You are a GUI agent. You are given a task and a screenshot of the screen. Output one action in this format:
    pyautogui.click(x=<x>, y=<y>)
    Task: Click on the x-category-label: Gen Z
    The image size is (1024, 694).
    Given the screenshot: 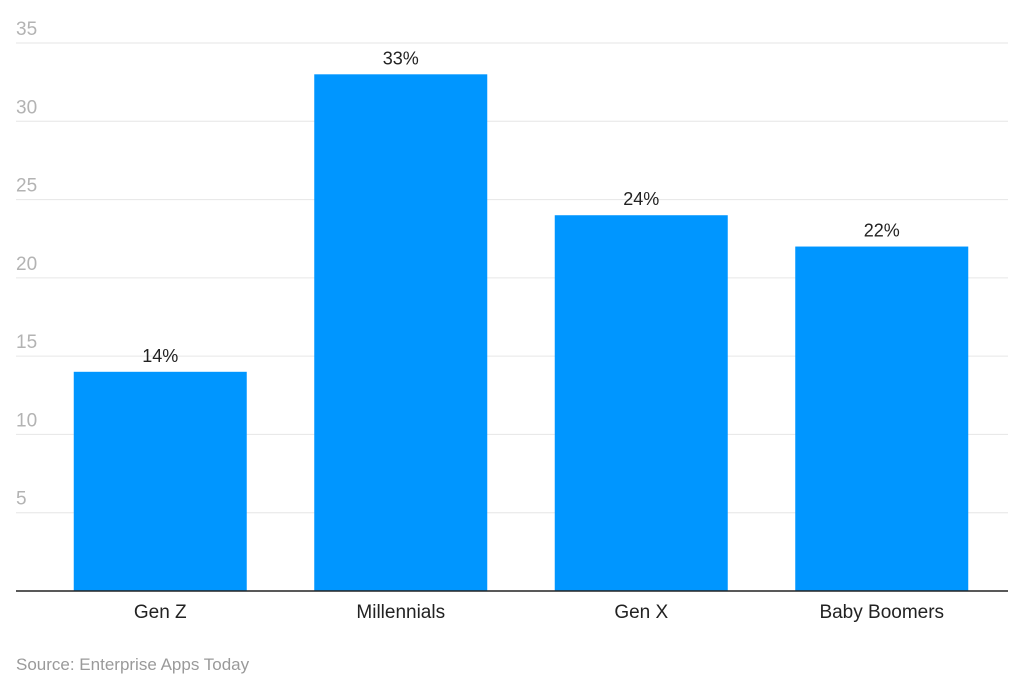 What is the action you would take?
    pyautogui.click(x=160, y=612)
    